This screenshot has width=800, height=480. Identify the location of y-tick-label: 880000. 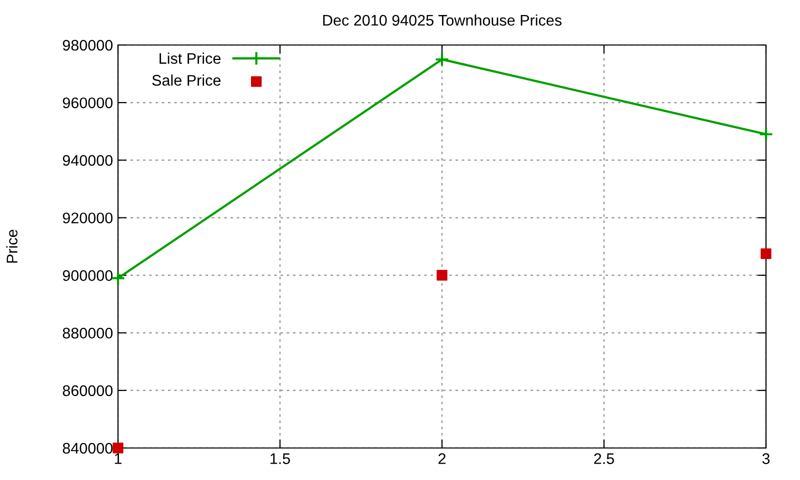
(87, 333).